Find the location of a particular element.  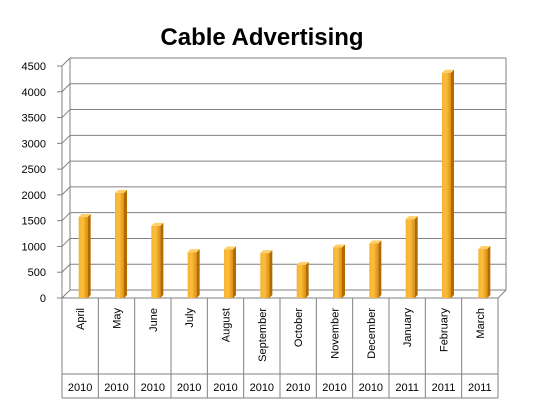

x-tick-label: July is located at coordinates (190, 318).